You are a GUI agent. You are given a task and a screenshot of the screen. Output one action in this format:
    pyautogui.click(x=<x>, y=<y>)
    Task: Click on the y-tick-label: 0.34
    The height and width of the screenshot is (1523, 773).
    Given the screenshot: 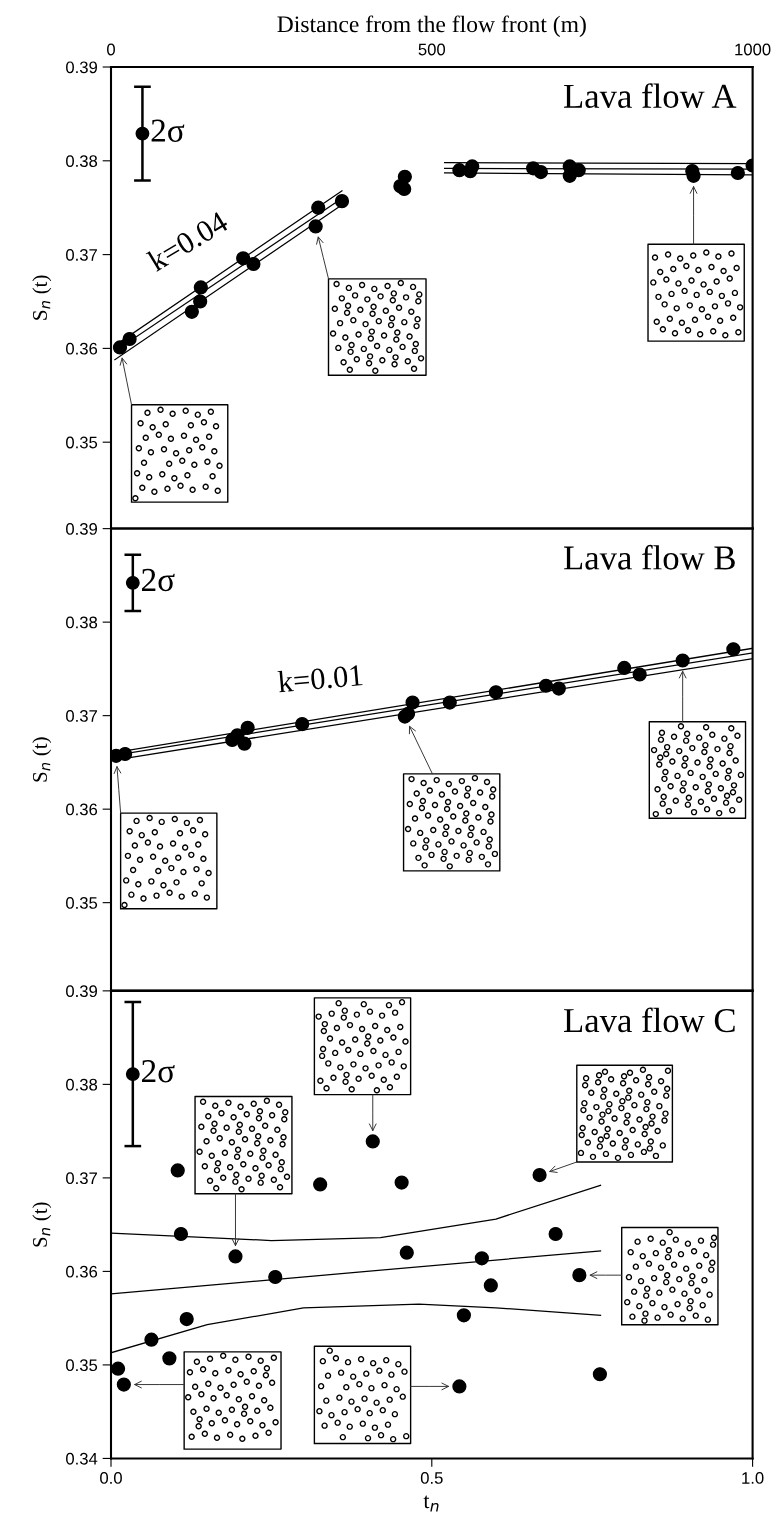 What is the action you would take?
    pyautogui.click(x=82, y=1458)
    